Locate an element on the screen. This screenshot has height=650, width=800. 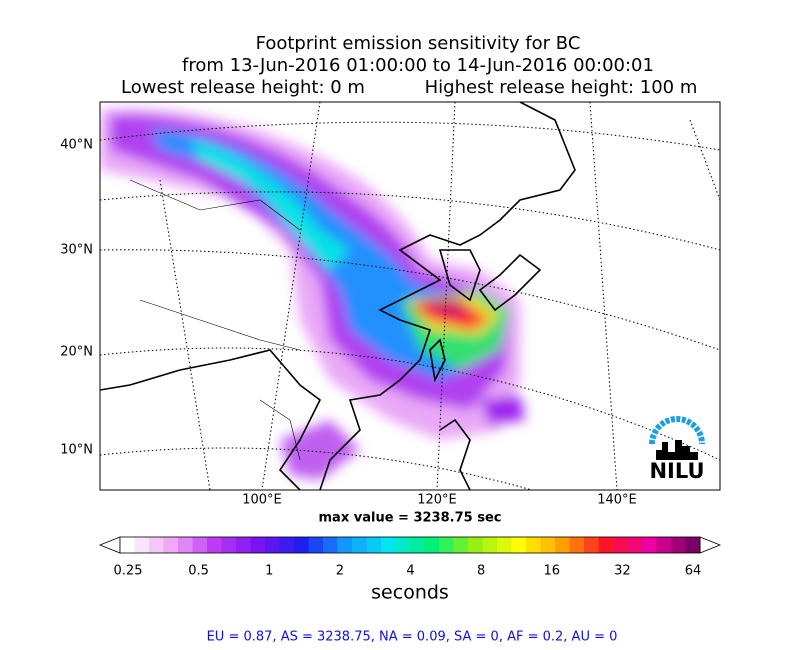
colorbar-frame is located at coordinates (410, 545).